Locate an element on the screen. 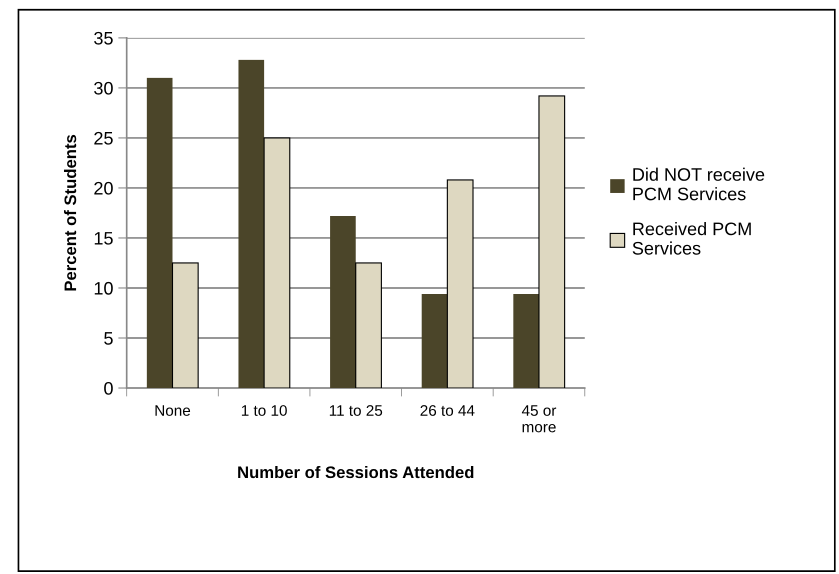 This screenshot has height=574, width=839. y-tick-label: 30 is located at coordinates (103, 88).